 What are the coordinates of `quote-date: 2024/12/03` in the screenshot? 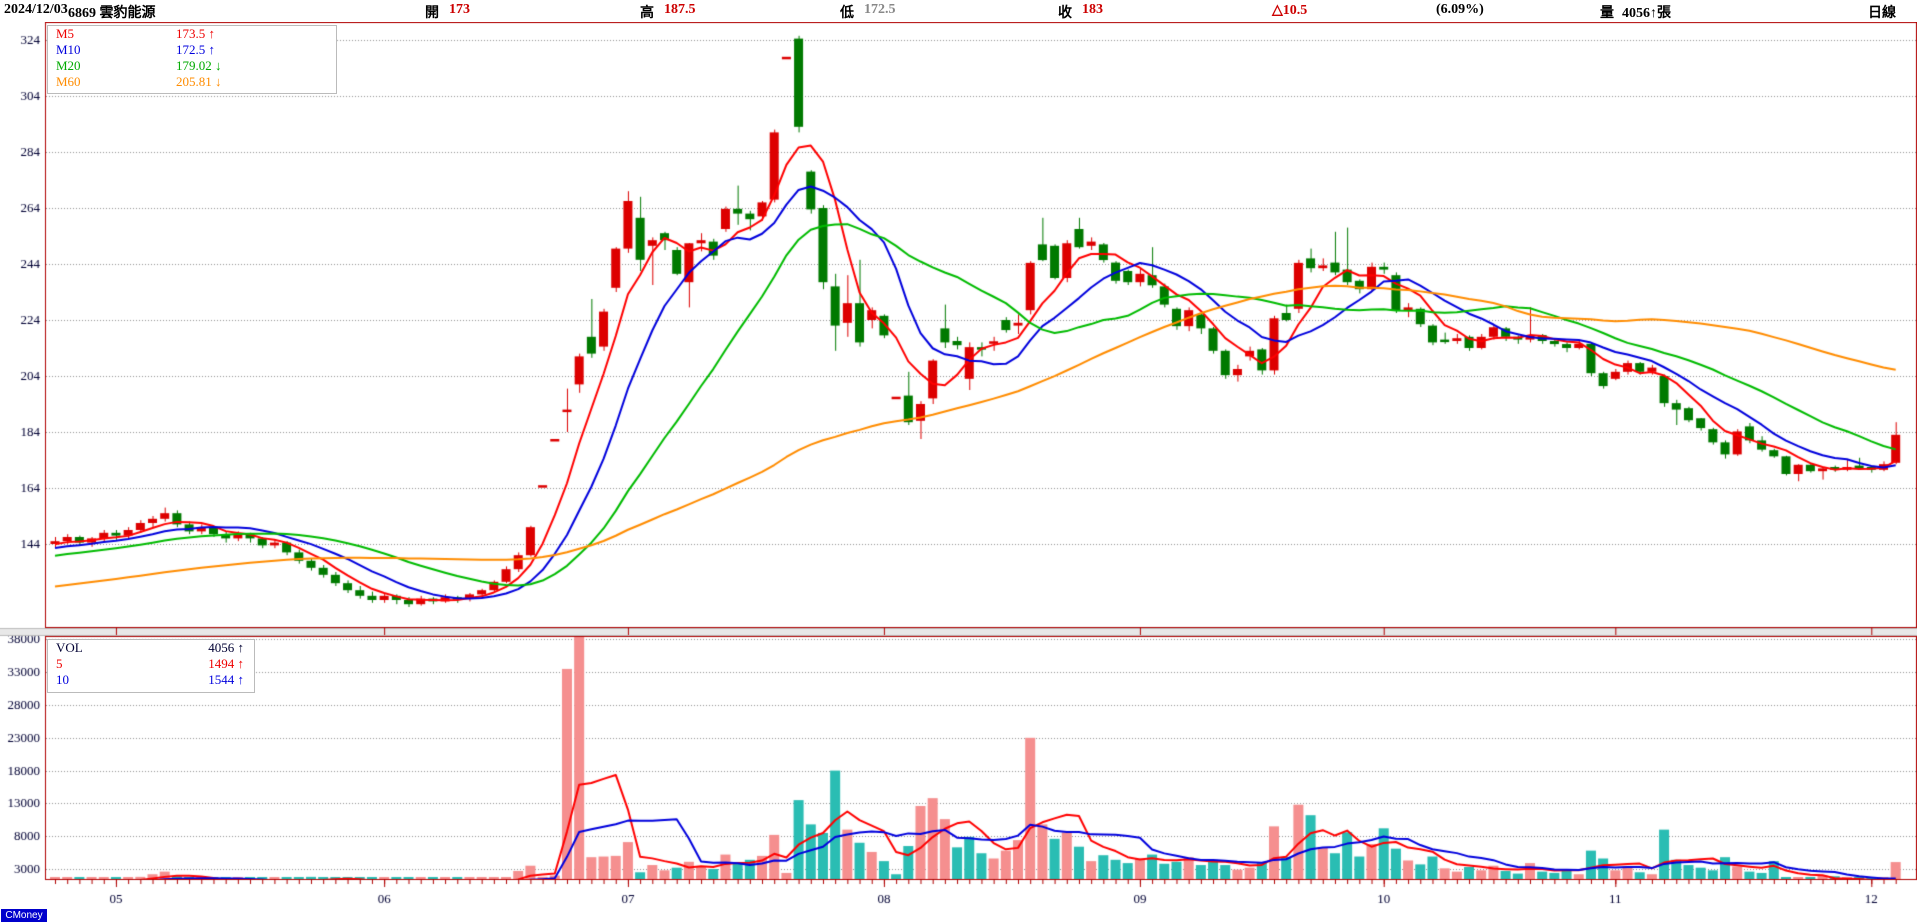 It's located at (36, 9).